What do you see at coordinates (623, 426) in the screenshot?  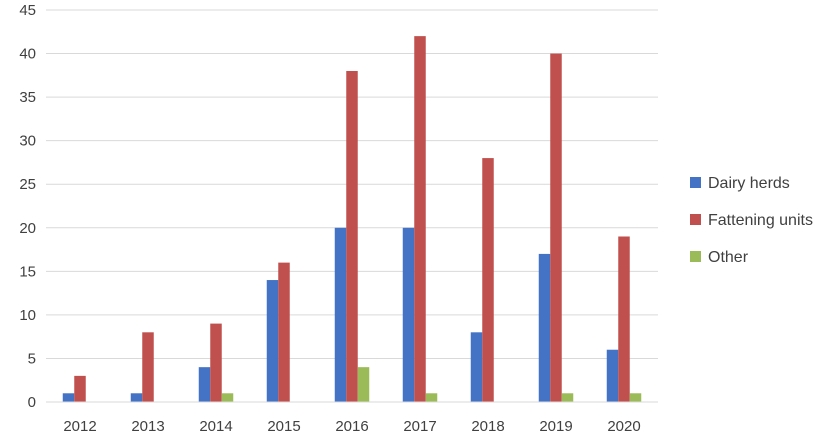 I see `x-tick-label: 2020` at bounding box center [623, 426].